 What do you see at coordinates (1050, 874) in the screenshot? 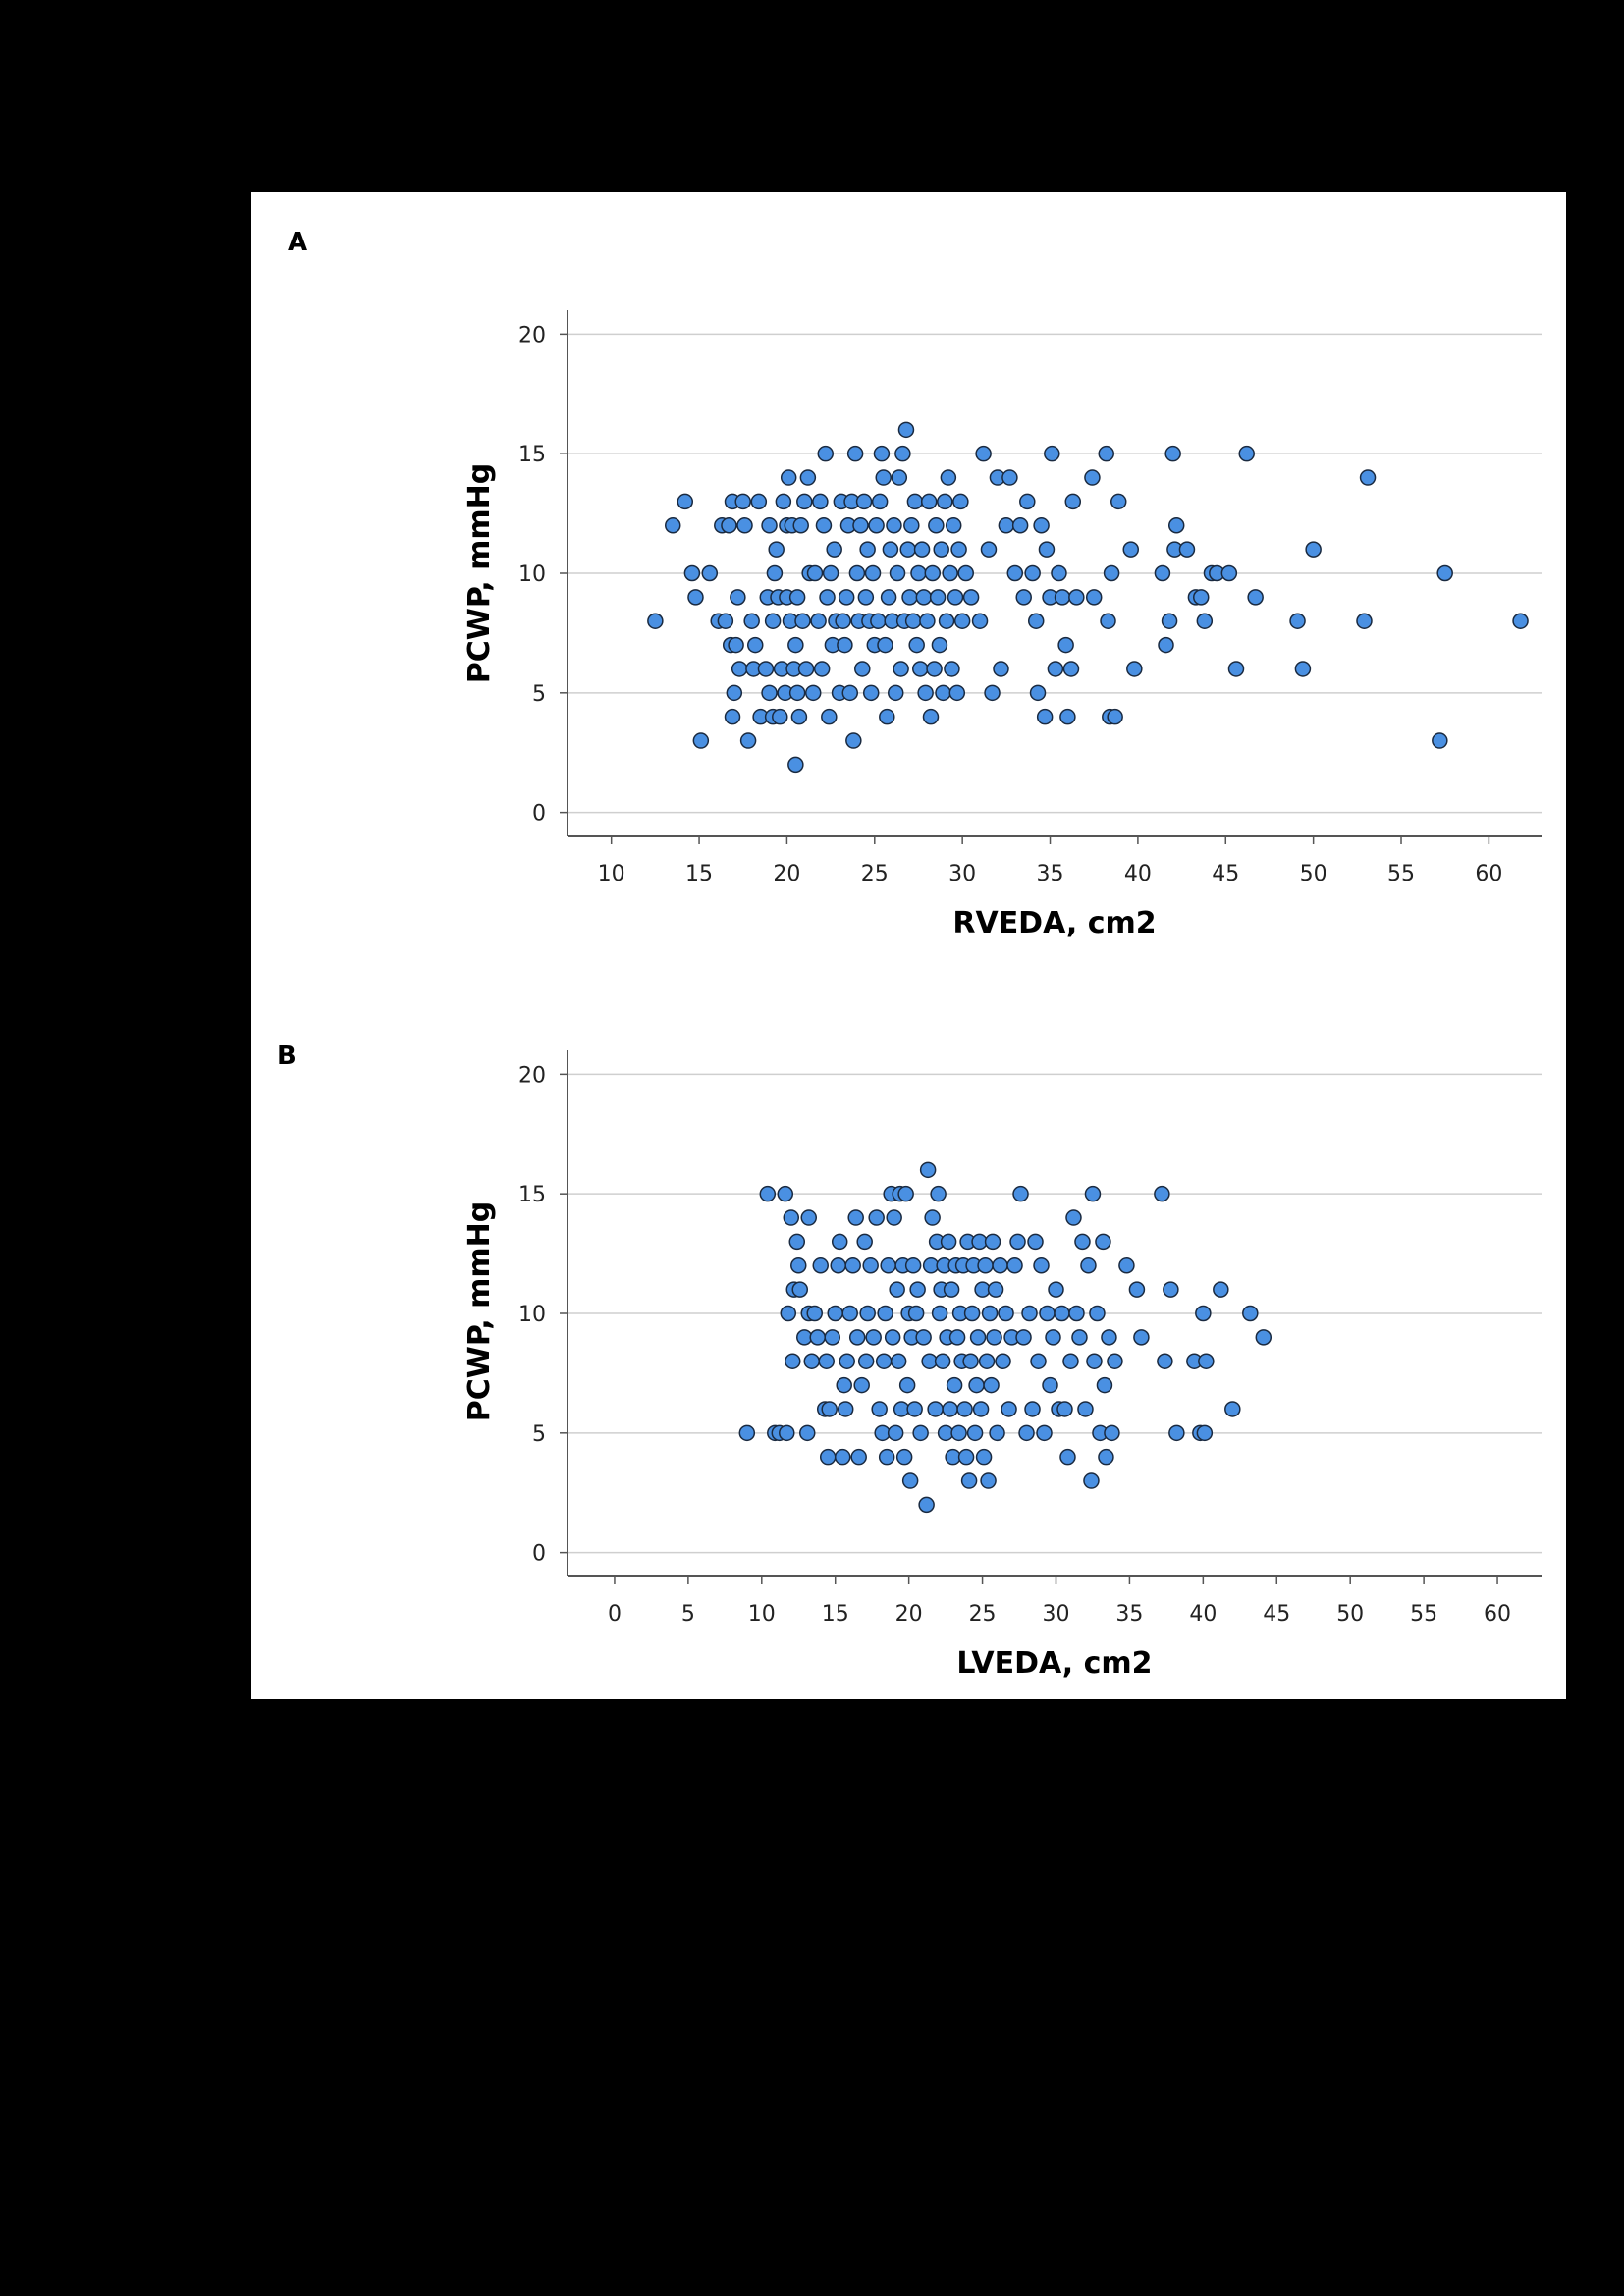
I see `x-tick-label: 35` at bounding box center [1050, 874].